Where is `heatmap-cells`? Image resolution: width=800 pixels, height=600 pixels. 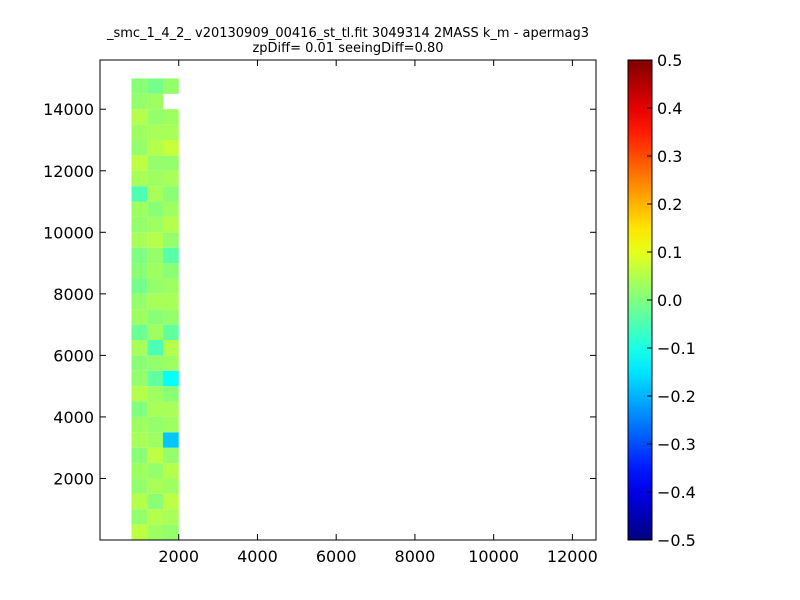 heatmap-cells is located at coordinates (155, 309).